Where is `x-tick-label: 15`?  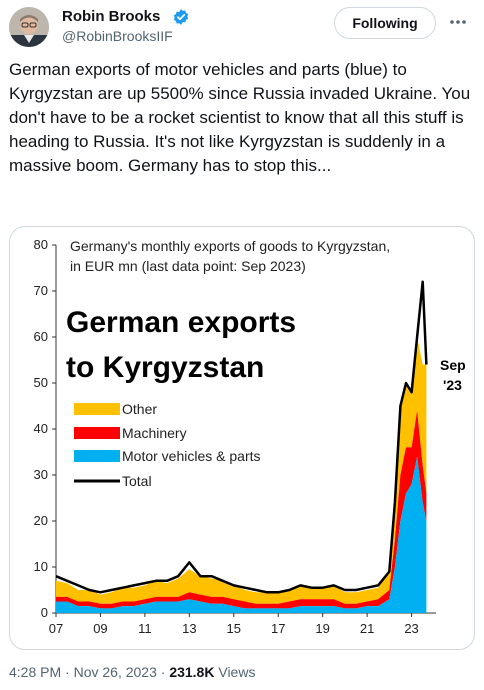 x-tick-label: 15 is located at coordinates (234, 628).